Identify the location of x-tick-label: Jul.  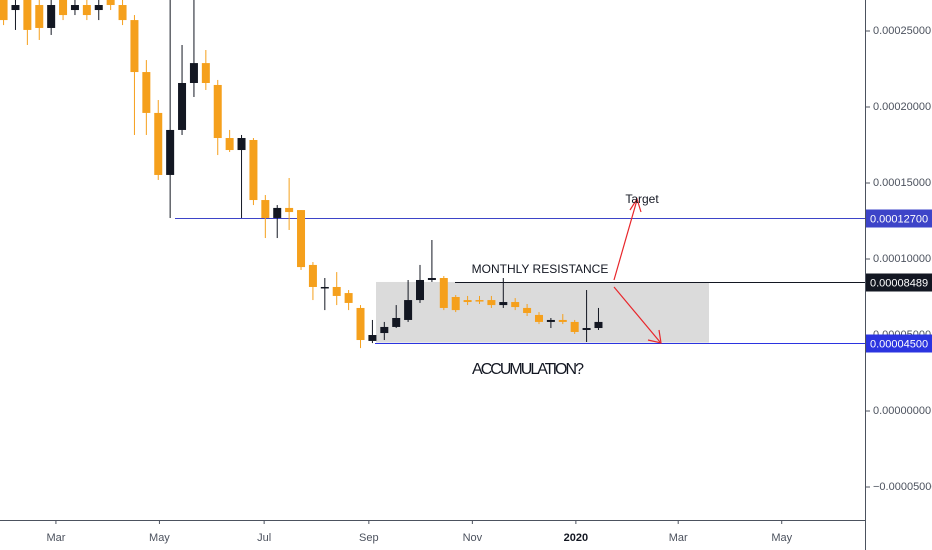
(264, 538).